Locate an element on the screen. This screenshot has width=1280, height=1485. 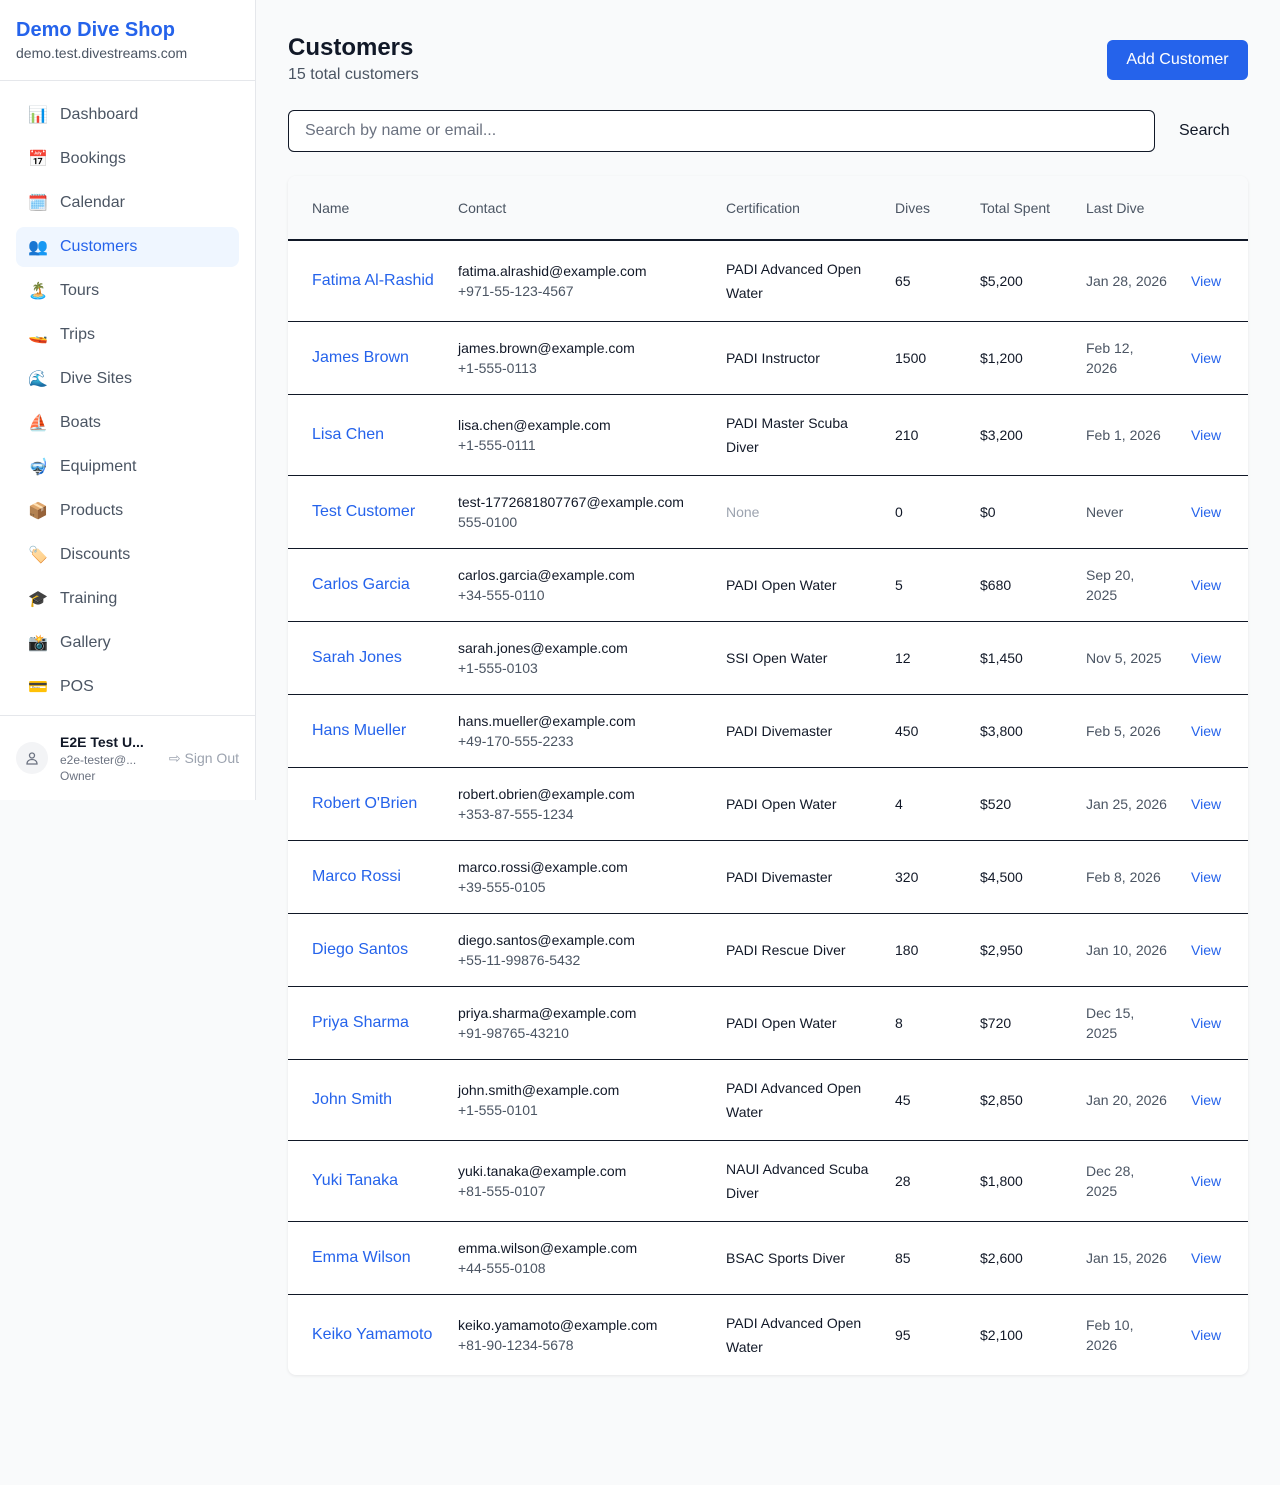
customer-email: james.brown@example.com is located at coordinates (546, 348).